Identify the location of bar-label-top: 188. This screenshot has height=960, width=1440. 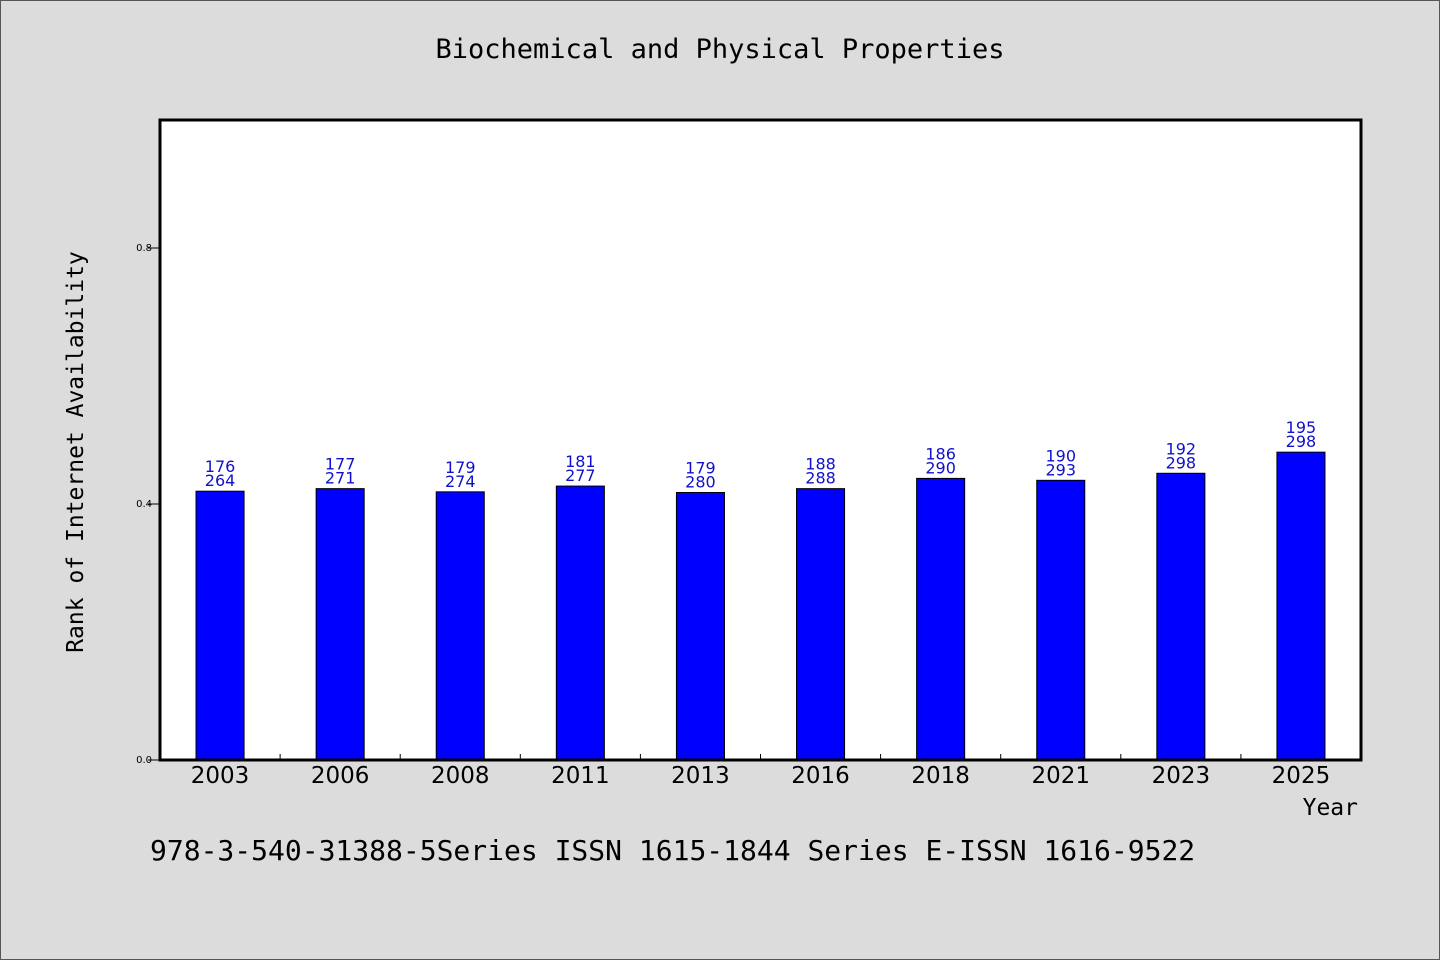
(820, 464).